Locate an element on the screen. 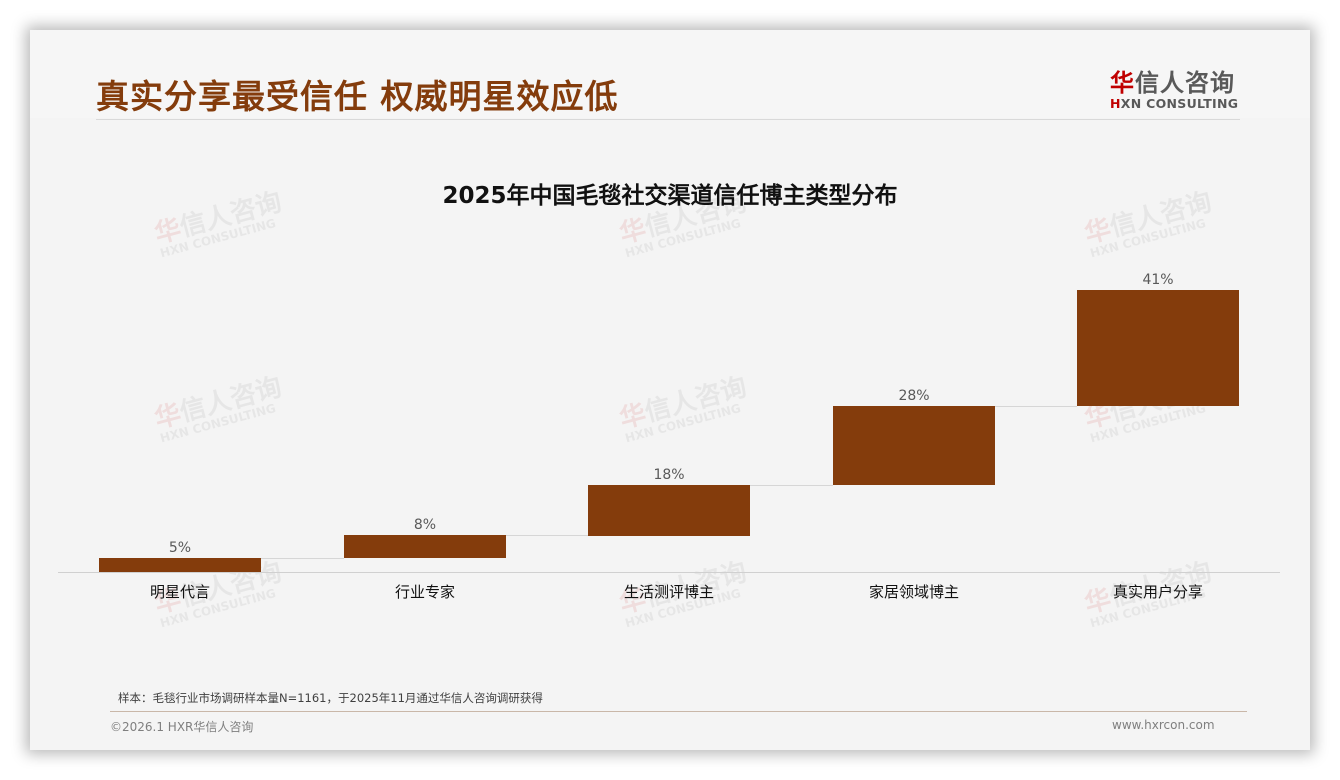 The width and height of the screenshot is (1340, 780). data-label: 28% is located at coordinates (914, 396).